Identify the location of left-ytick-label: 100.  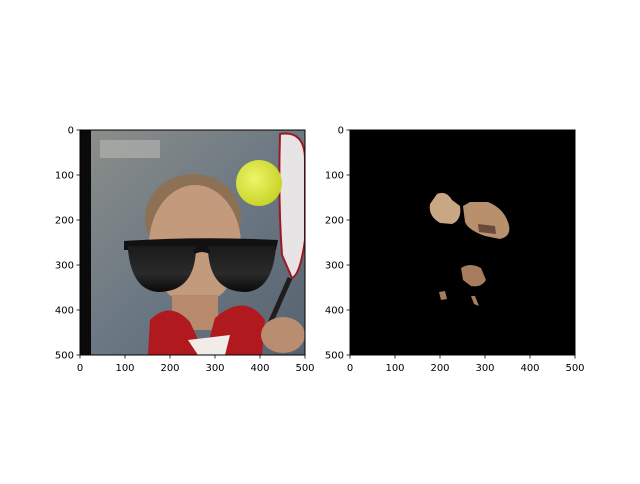
(64, 176).